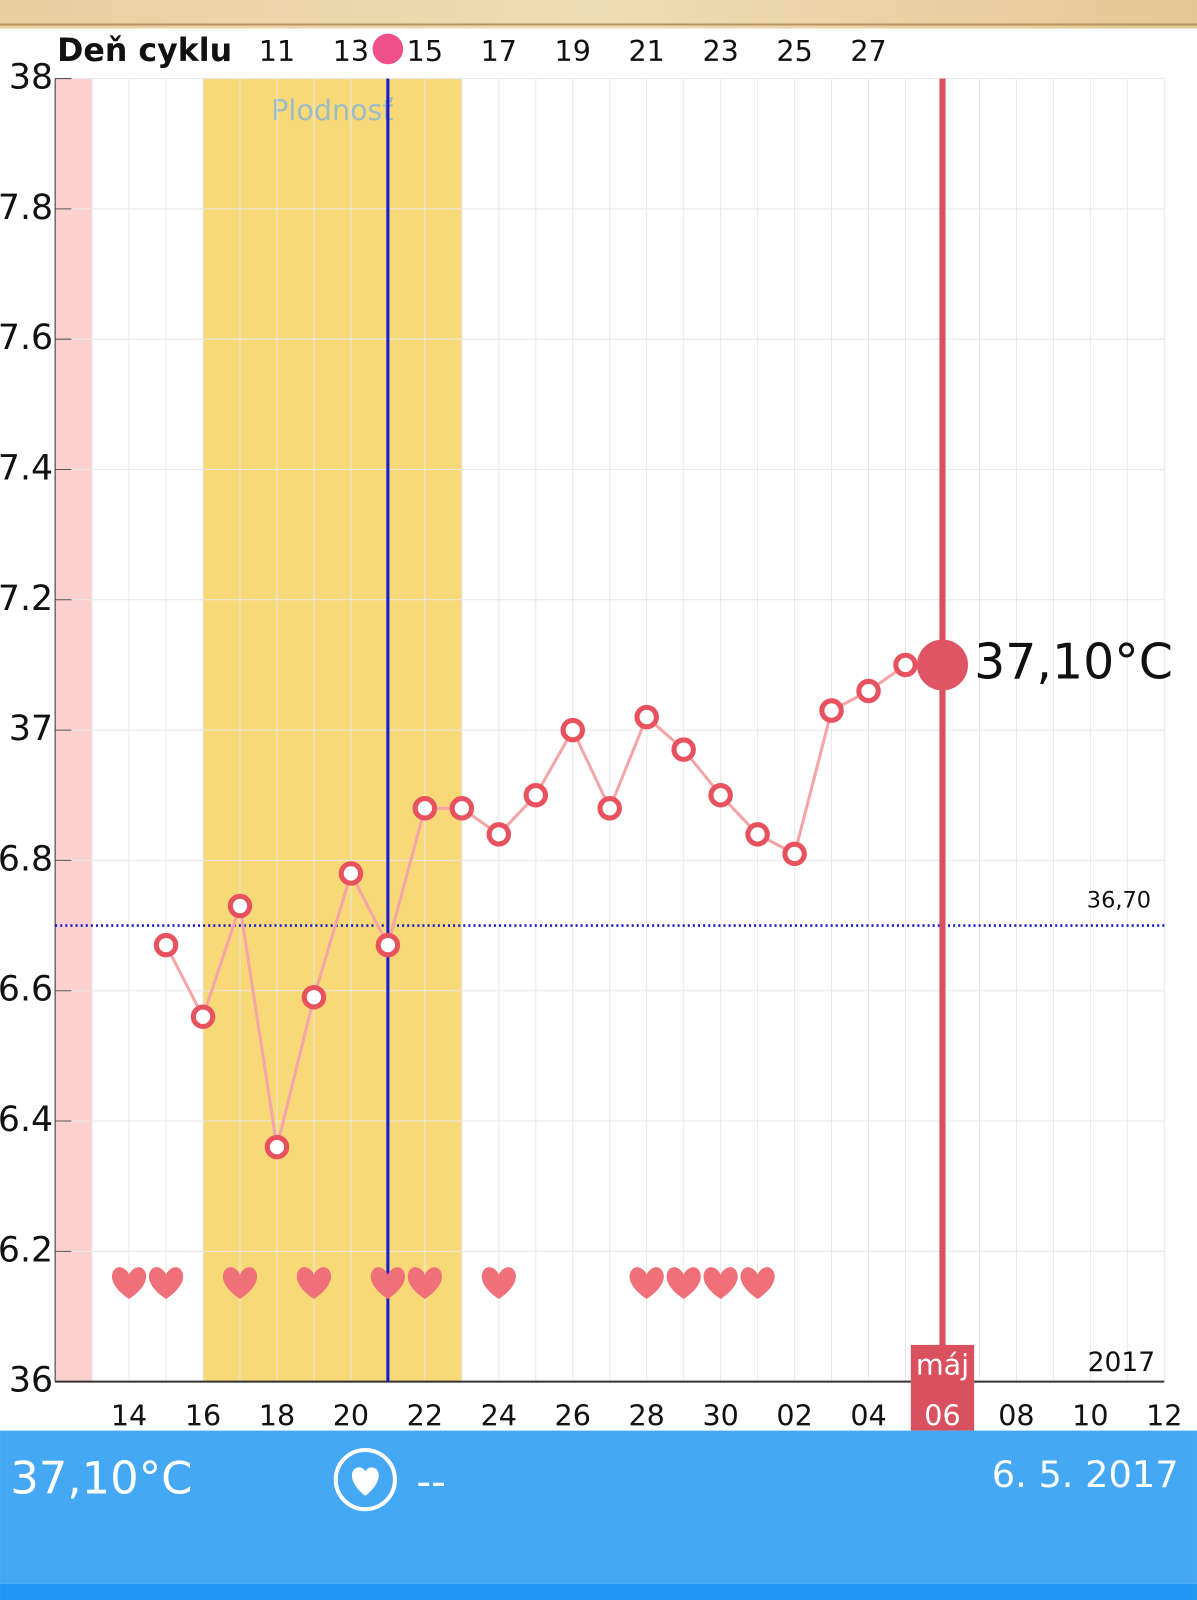 The height and width of the screenshot is (1600, 1197). What do you see at coordinates (425, 51) in the screenshot?
I see `cycle-day-label: 15` at bounding box center [425, 51].